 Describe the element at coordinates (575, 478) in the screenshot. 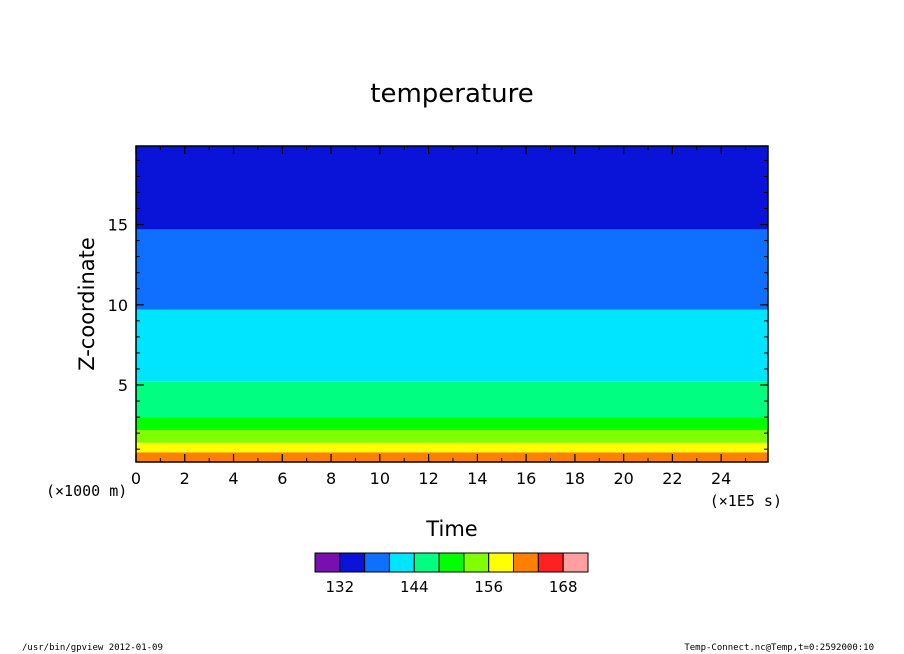

I see `x-tick-label: 18` at that location.